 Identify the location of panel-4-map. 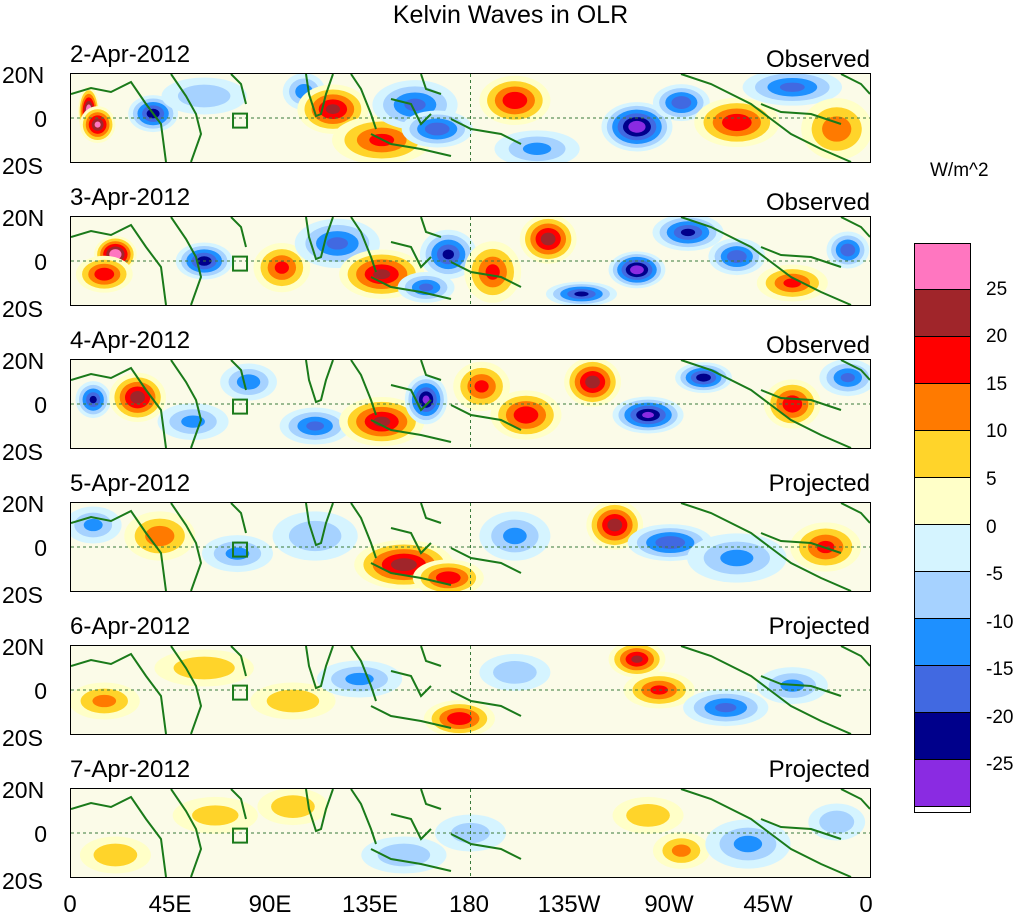
(470, 547).